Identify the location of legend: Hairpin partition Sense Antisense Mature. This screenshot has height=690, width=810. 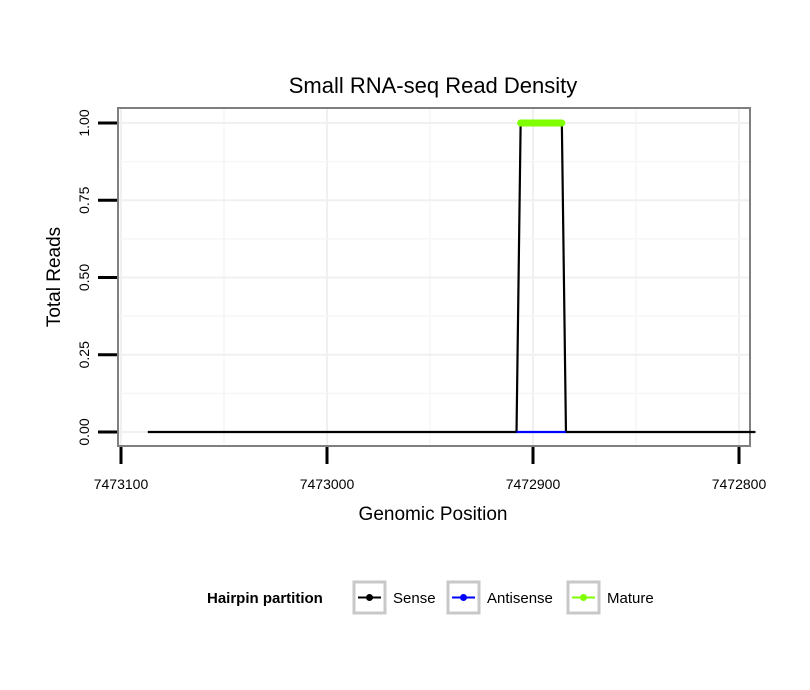
(430, 597).